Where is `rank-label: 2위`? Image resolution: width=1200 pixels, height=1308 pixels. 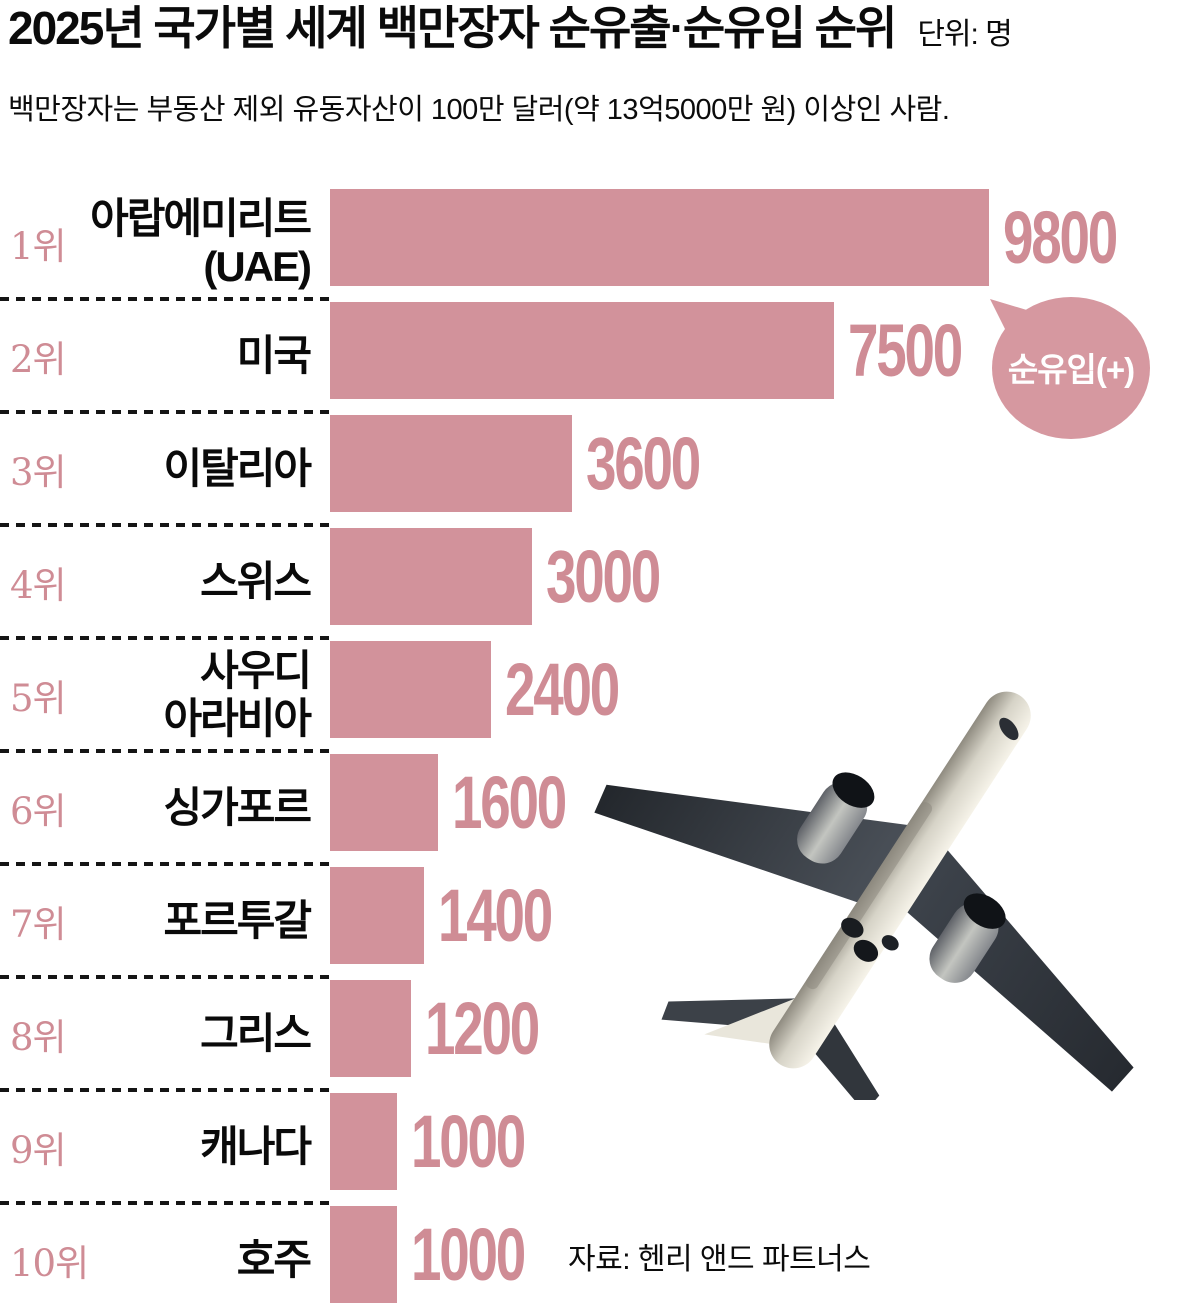 rank-label: 2위 is located at coordinates (38, 359).